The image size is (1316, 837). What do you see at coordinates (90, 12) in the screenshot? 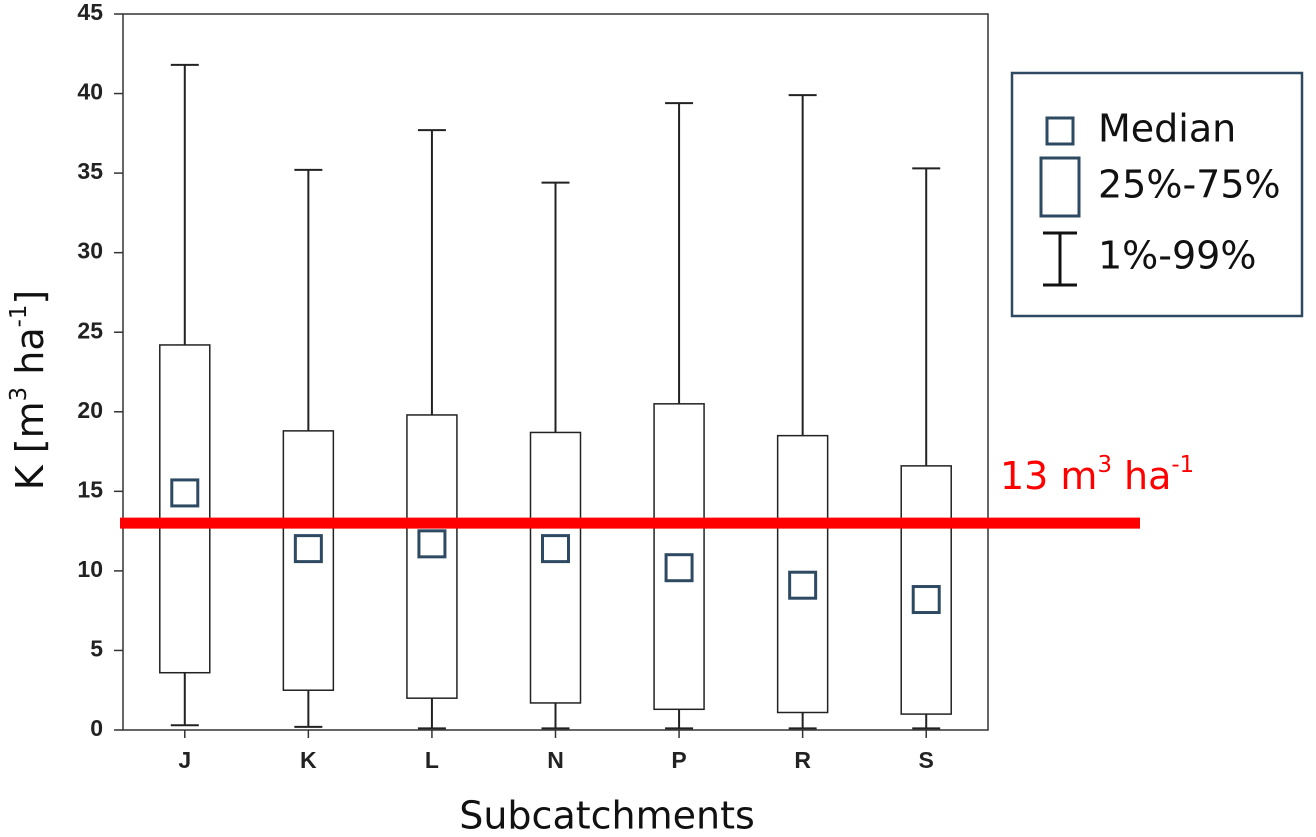
I see `y-tick-label: 45` at bounding box center [90, 12].